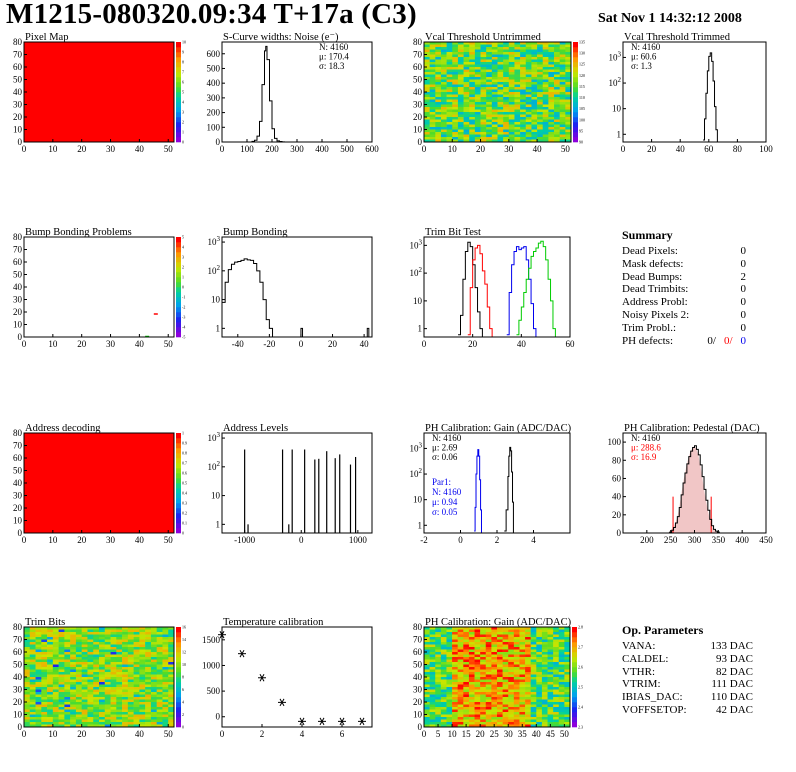 The height and width of the screenshot is (772, 796). Describe the element at coordinates (242, 653) in the screenshot. I see `data-point` at that location.